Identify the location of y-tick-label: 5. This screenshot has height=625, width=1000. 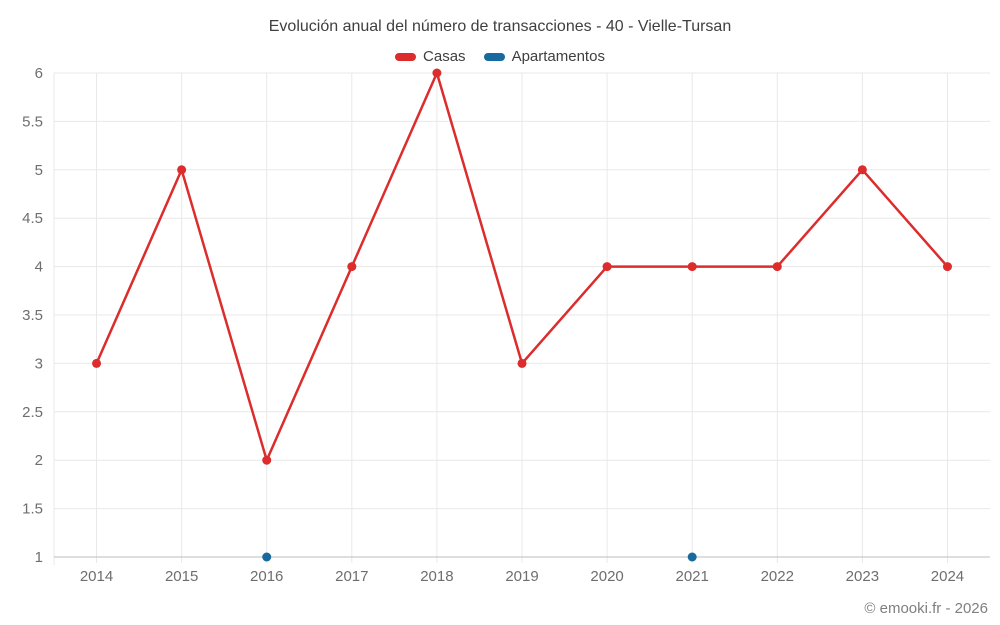
(39, 170).